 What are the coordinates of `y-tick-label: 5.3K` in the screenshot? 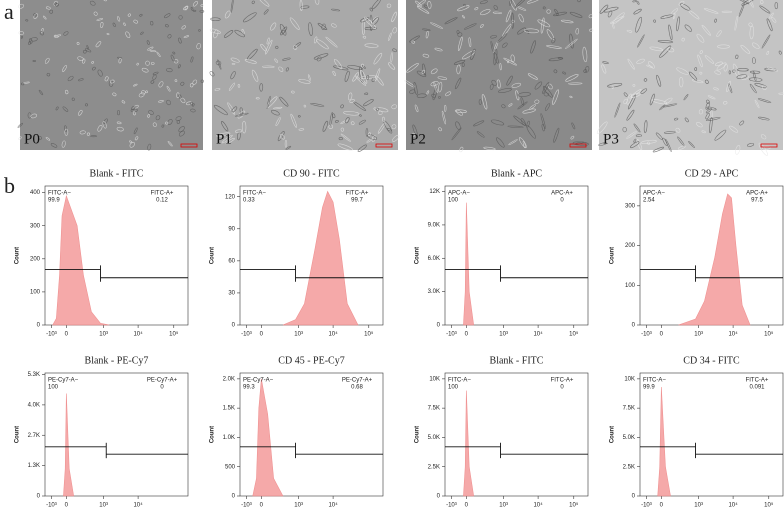 It's located at (34, 375).